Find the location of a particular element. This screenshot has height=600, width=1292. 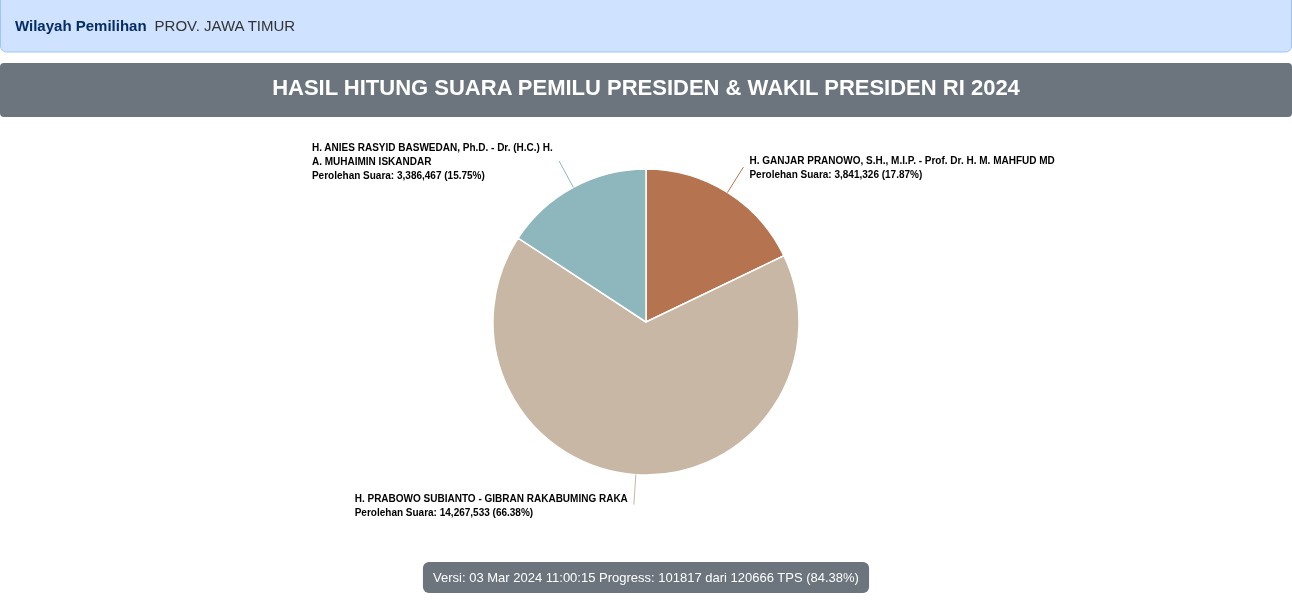

data-label: Perolehan Suara: 3,841,326 (17.87%) is located at coordinates (836, 175).